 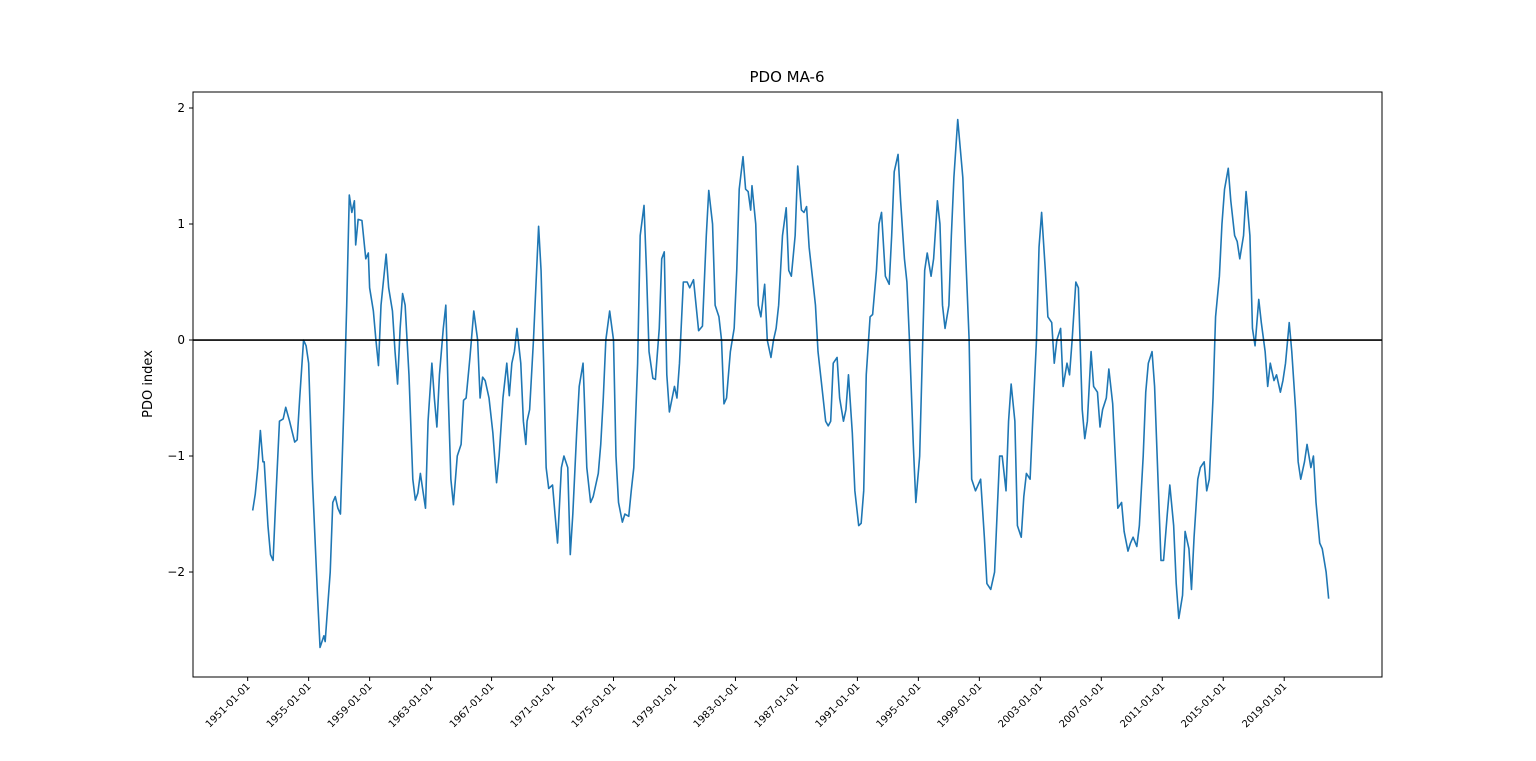 I want to click on y-tick-label: 2, so click(x=181, y=108).